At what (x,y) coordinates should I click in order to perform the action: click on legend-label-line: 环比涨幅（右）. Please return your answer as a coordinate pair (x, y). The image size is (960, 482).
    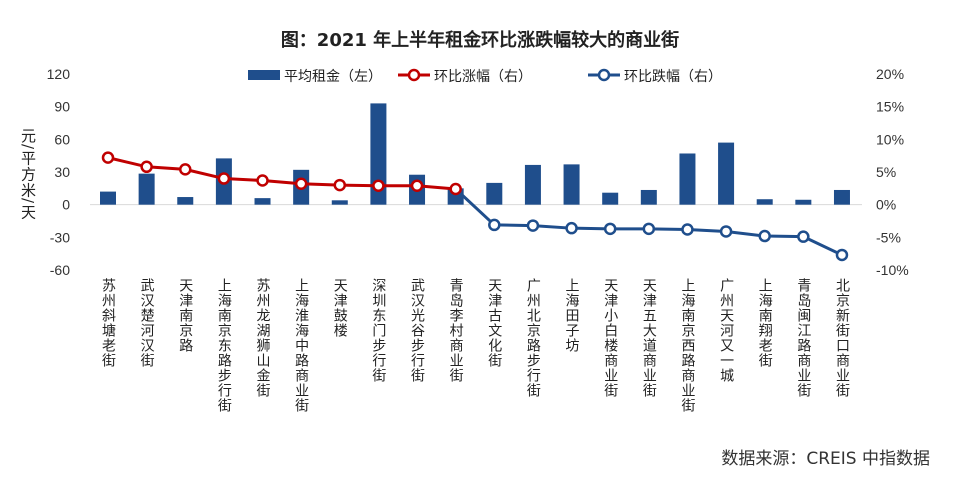
    Looking at the image, I should click on (483, 77).